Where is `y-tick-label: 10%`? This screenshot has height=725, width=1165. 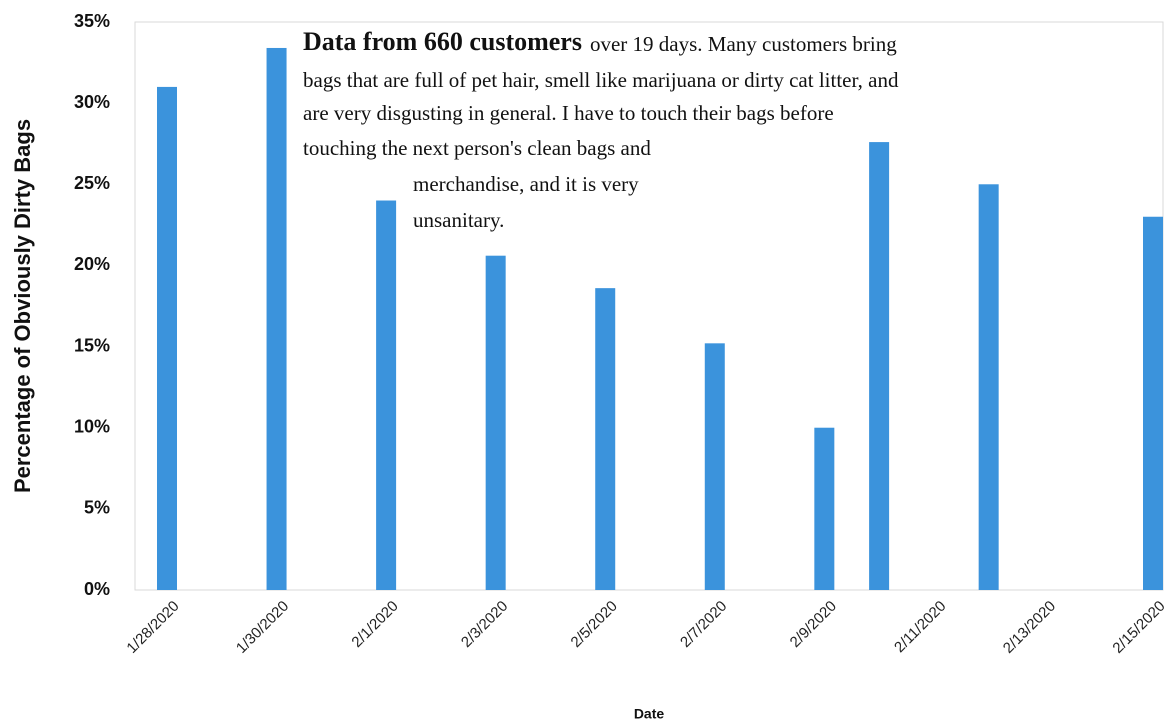
y-tick-label: 10% is located at coordinates (92, 426).